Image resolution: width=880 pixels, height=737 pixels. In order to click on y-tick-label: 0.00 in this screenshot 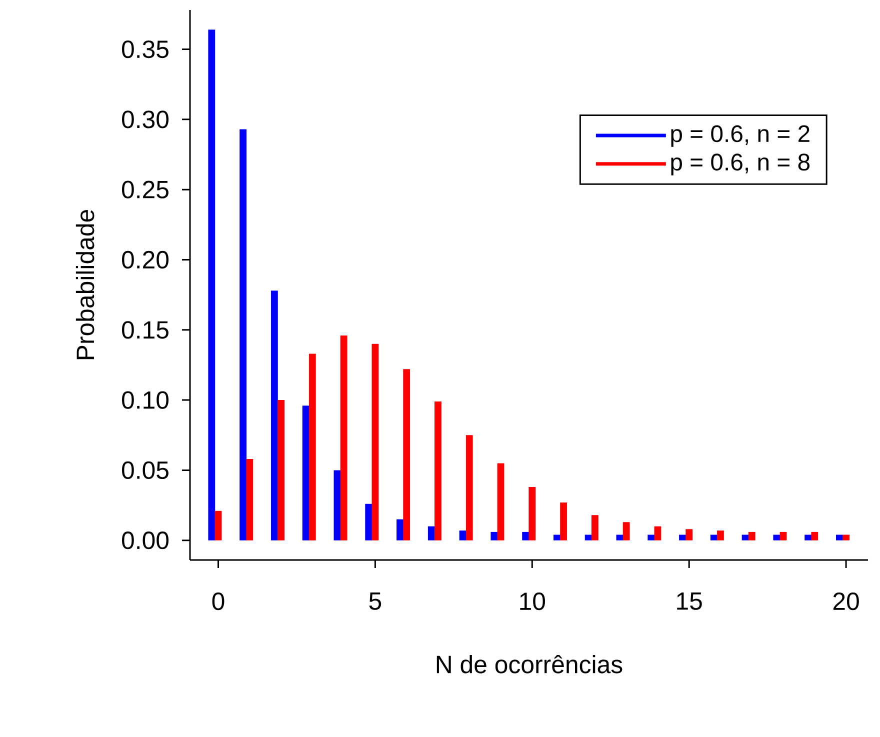, I will do `click(145, 541)`.